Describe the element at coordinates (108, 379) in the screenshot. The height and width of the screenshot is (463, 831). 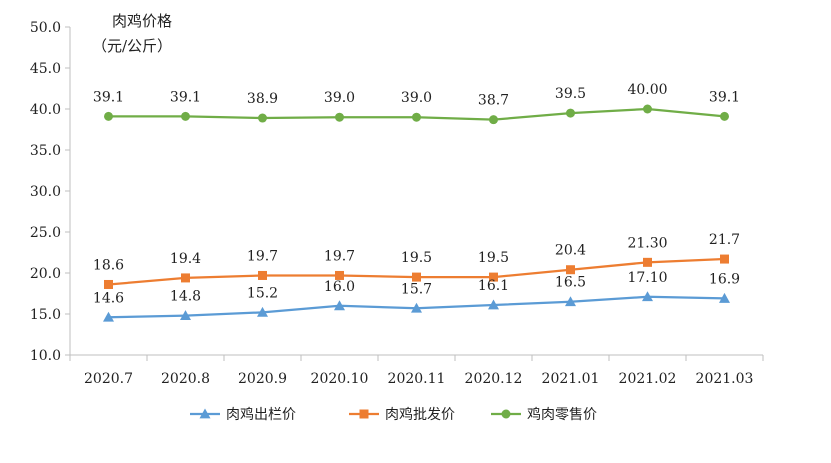
I see `x-tick-label: 2020.7` at that location.